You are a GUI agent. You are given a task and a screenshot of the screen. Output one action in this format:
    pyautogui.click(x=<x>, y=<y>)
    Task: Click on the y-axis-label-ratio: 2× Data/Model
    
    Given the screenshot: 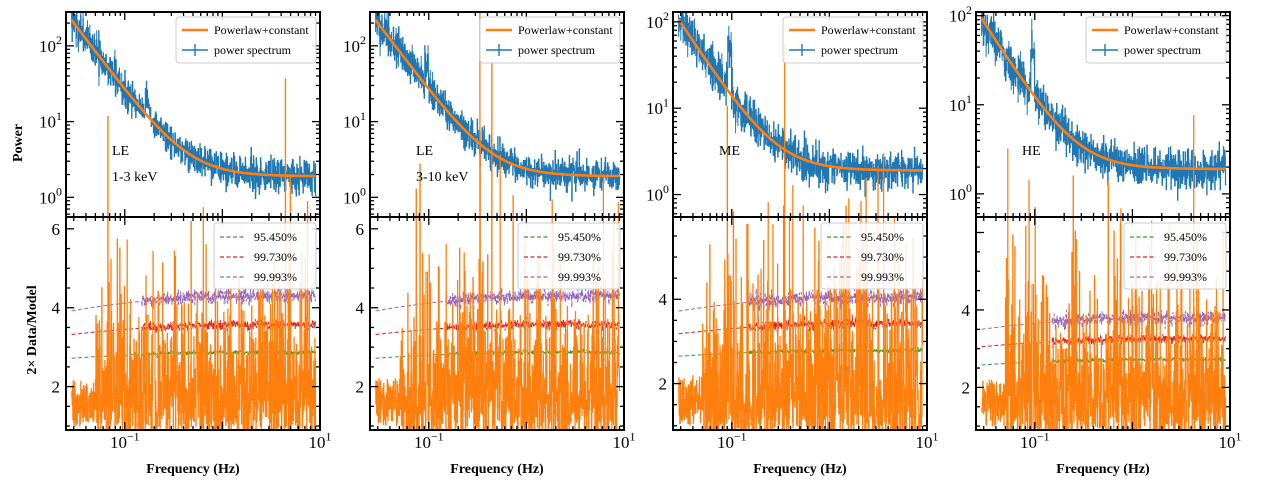 What is the action you would take?
    pyautogui.click(x=32, y=329)
    